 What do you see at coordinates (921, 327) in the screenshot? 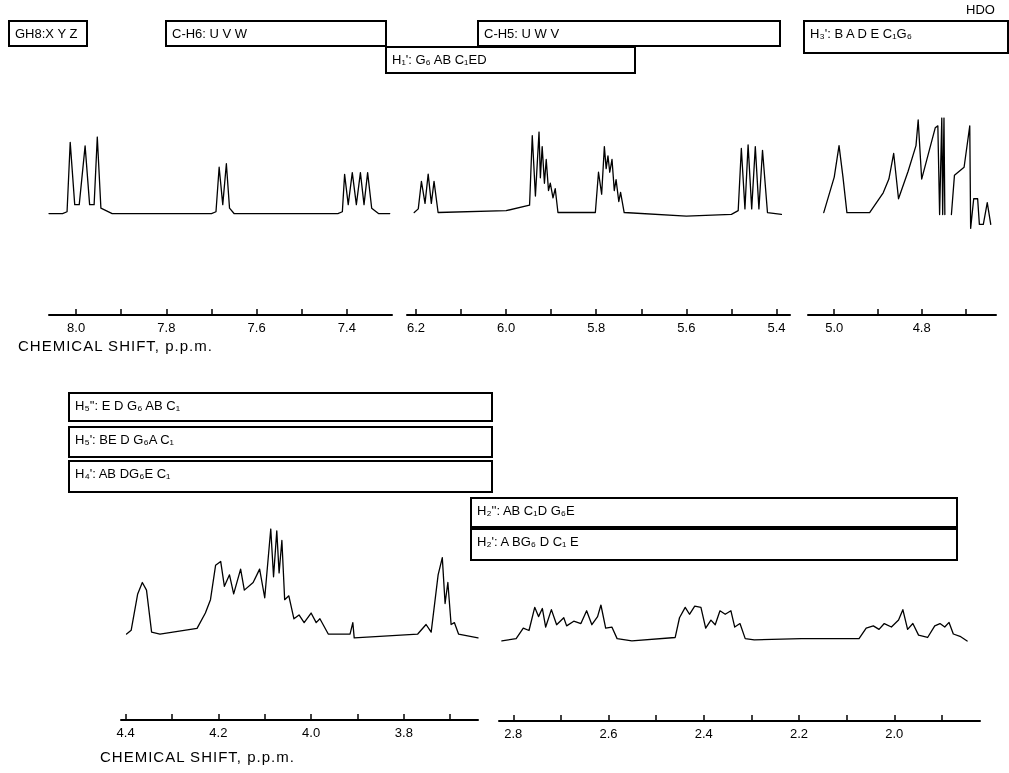
I see `x-tick-label: 4.8` at bounding box center [921, 327].